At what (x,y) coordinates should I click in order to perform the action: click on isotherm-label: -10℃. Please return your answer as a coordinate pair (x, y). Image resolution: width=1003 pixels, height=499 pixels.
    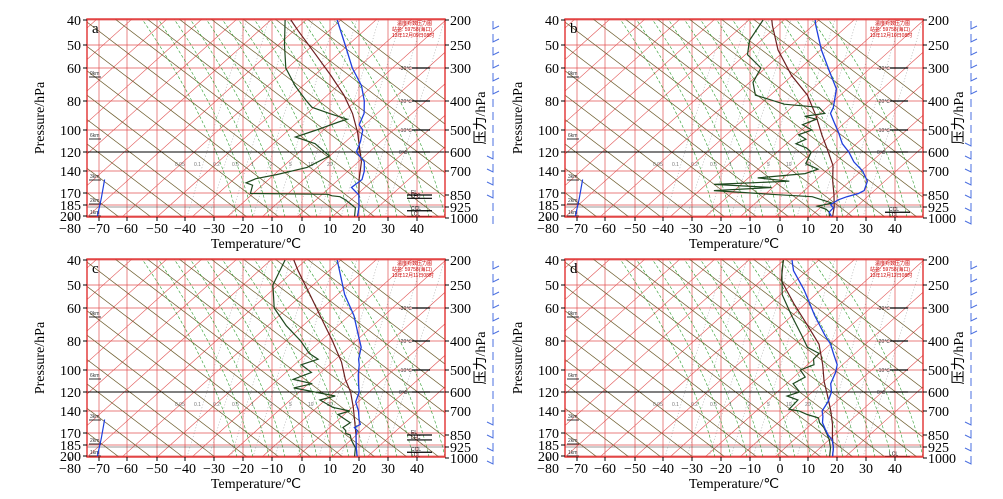
    Looking at the image, I should click on (883, 131).